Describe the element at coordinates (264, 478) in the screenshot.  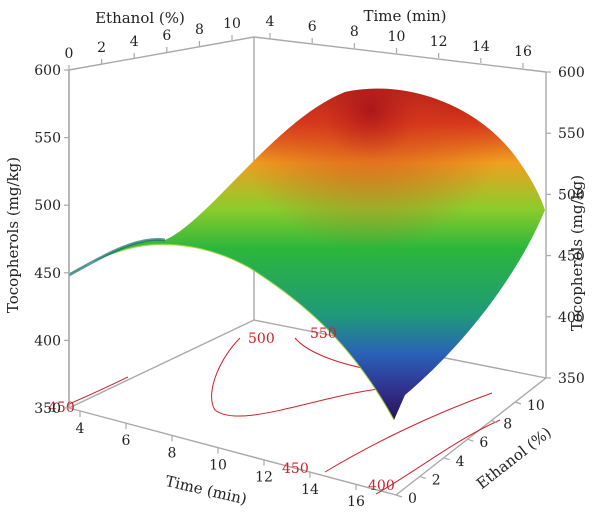
I see `time-bottom-tick-12: 12` at that location.